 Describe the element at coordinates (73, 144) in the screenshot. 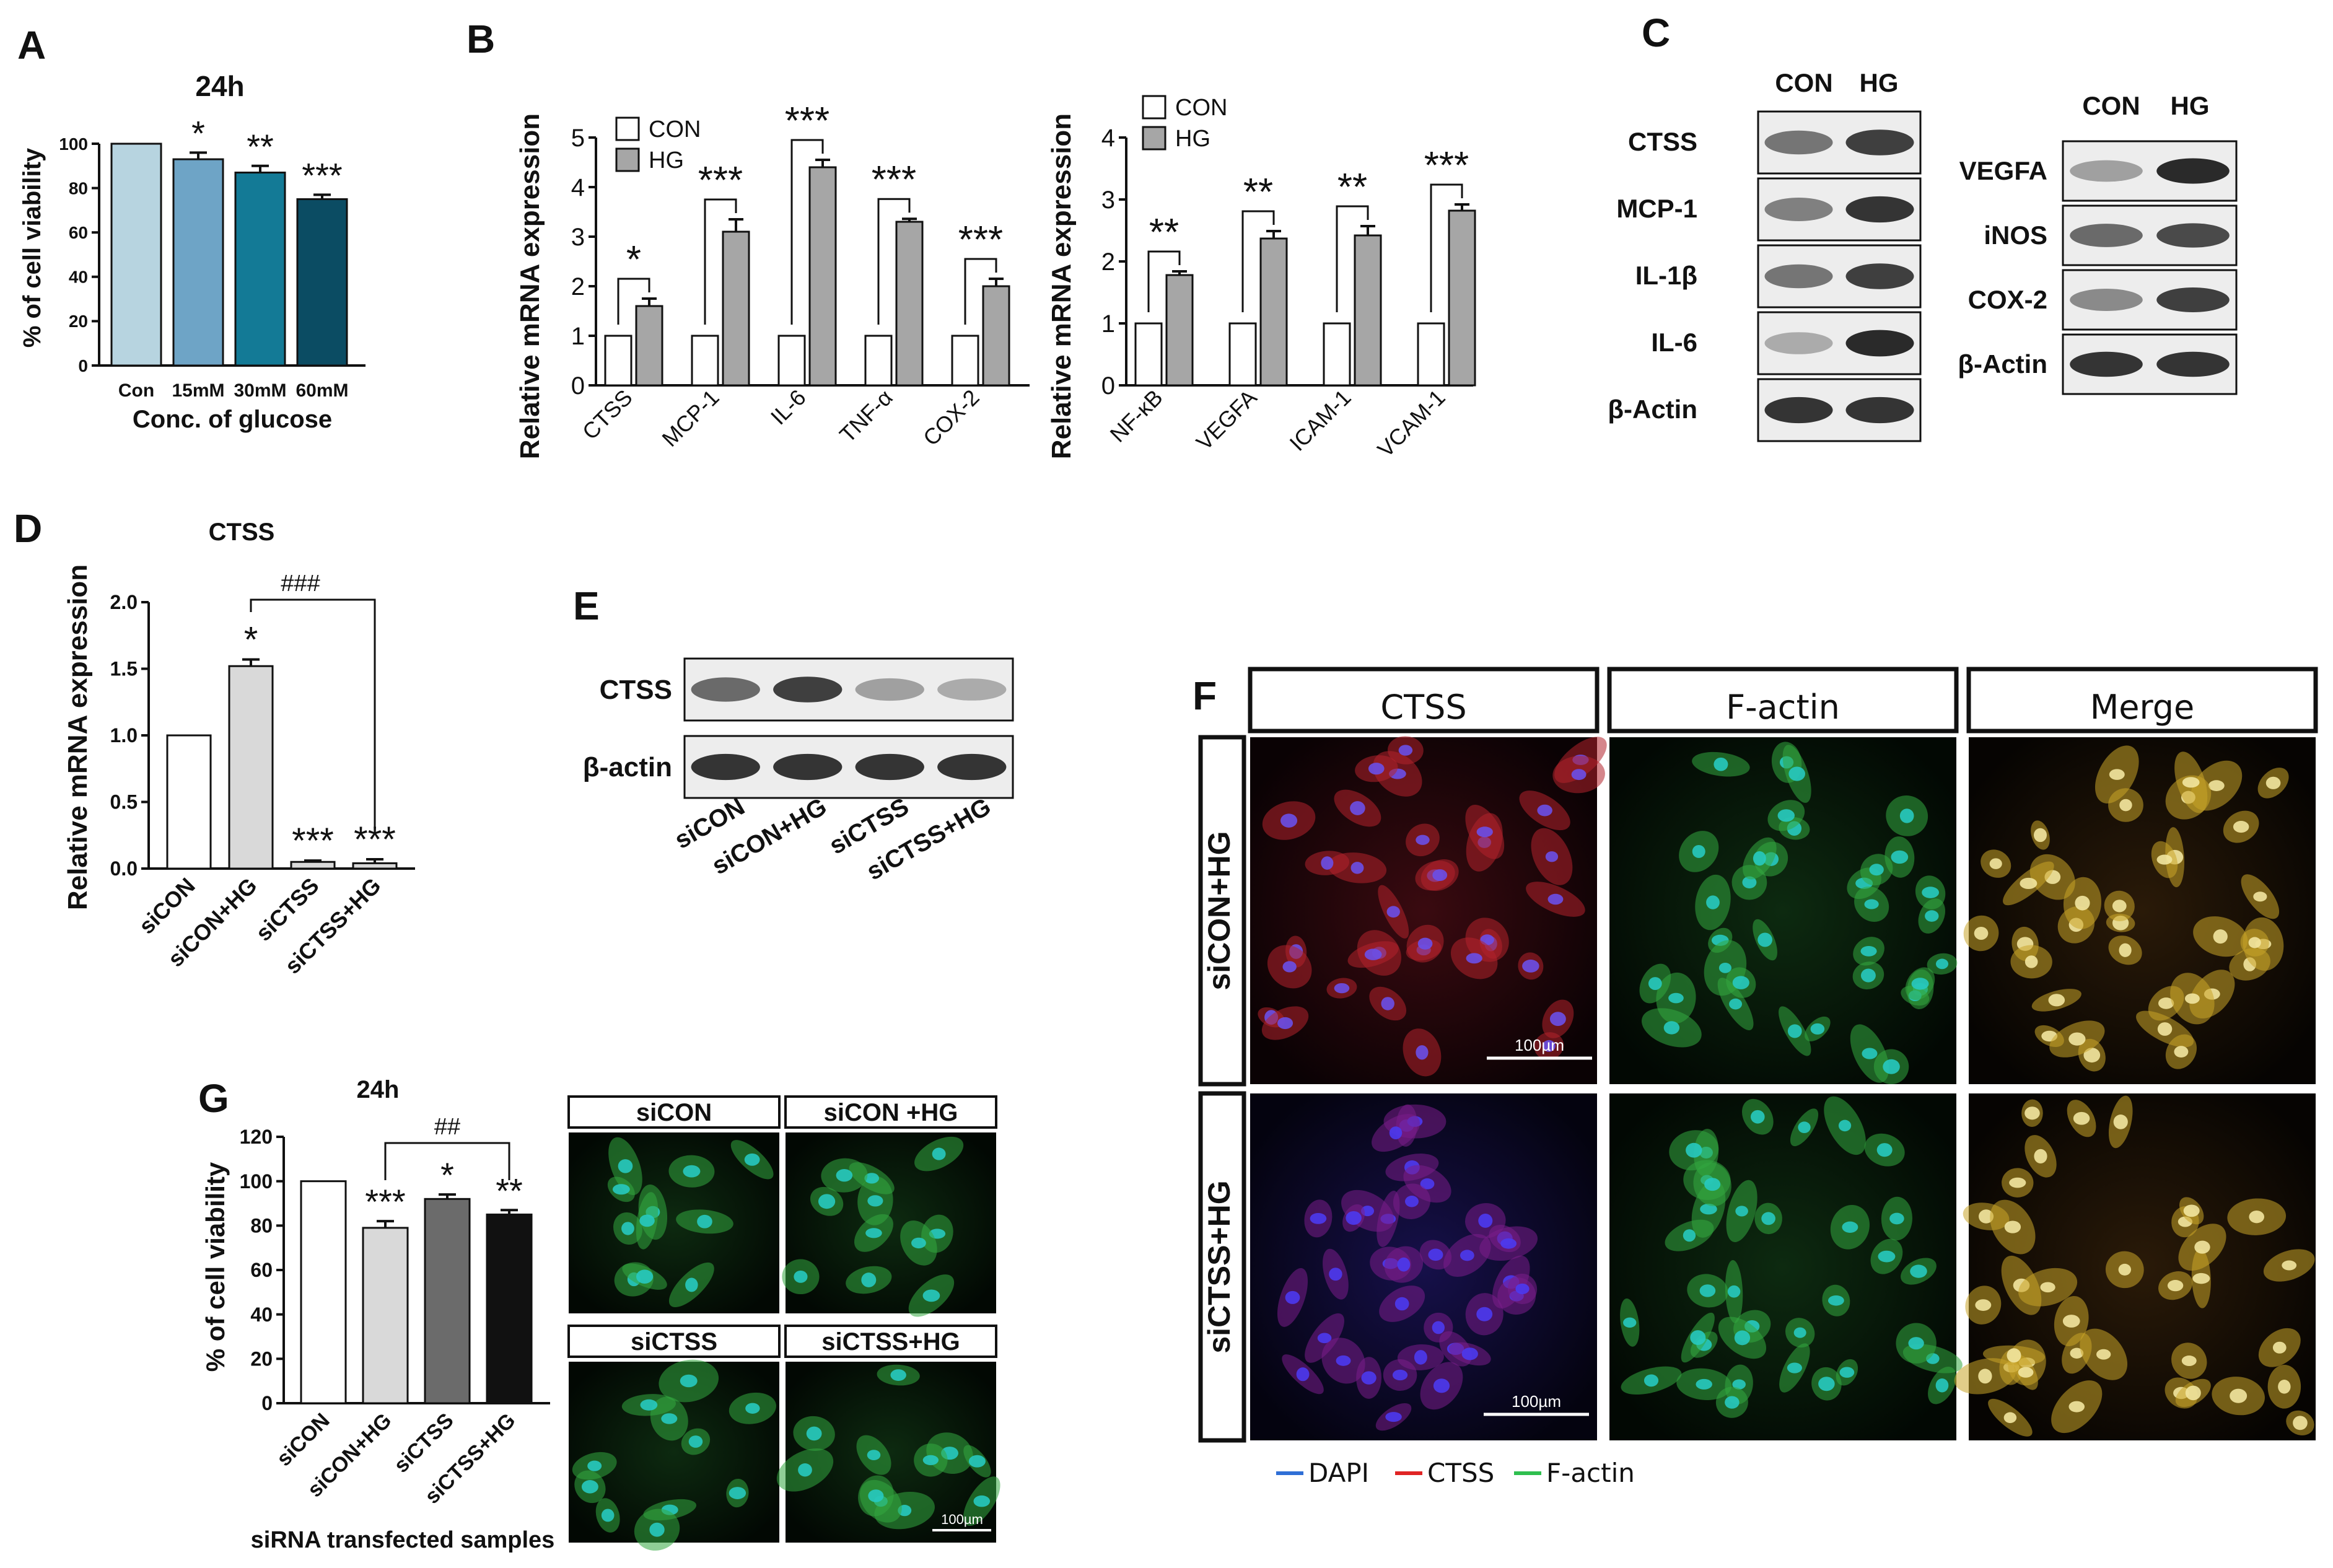

I see `y-tick-label: 100` at that location.